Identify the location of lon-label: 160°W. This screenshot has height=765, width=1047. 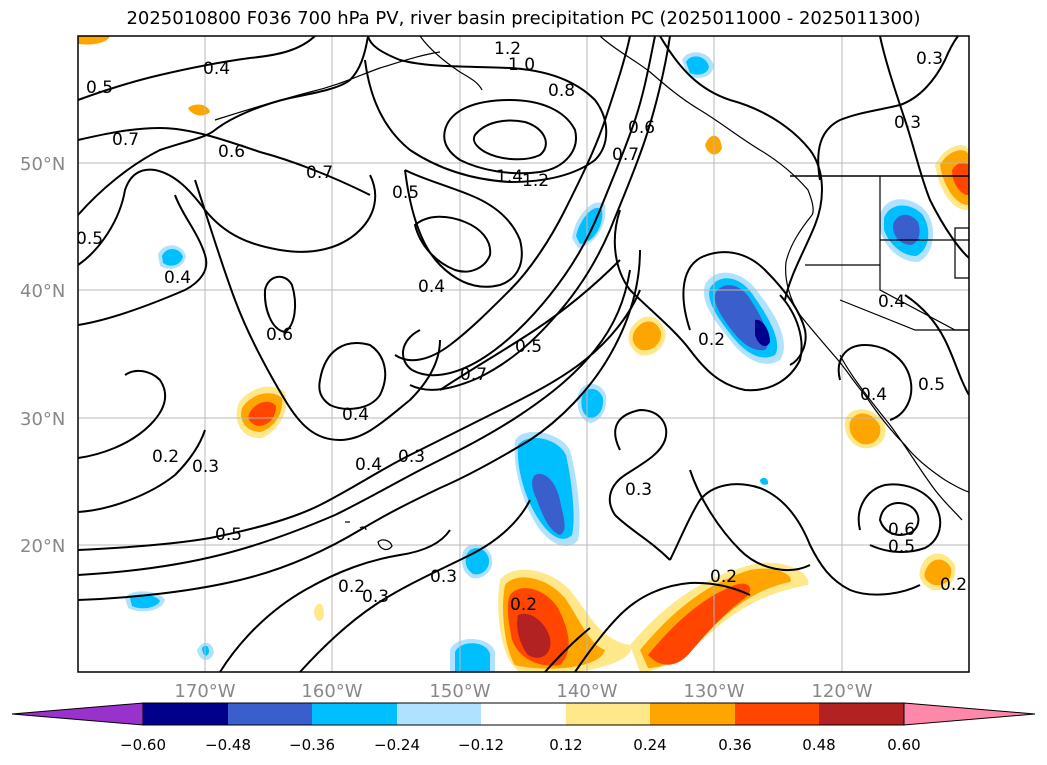
(331, 691).